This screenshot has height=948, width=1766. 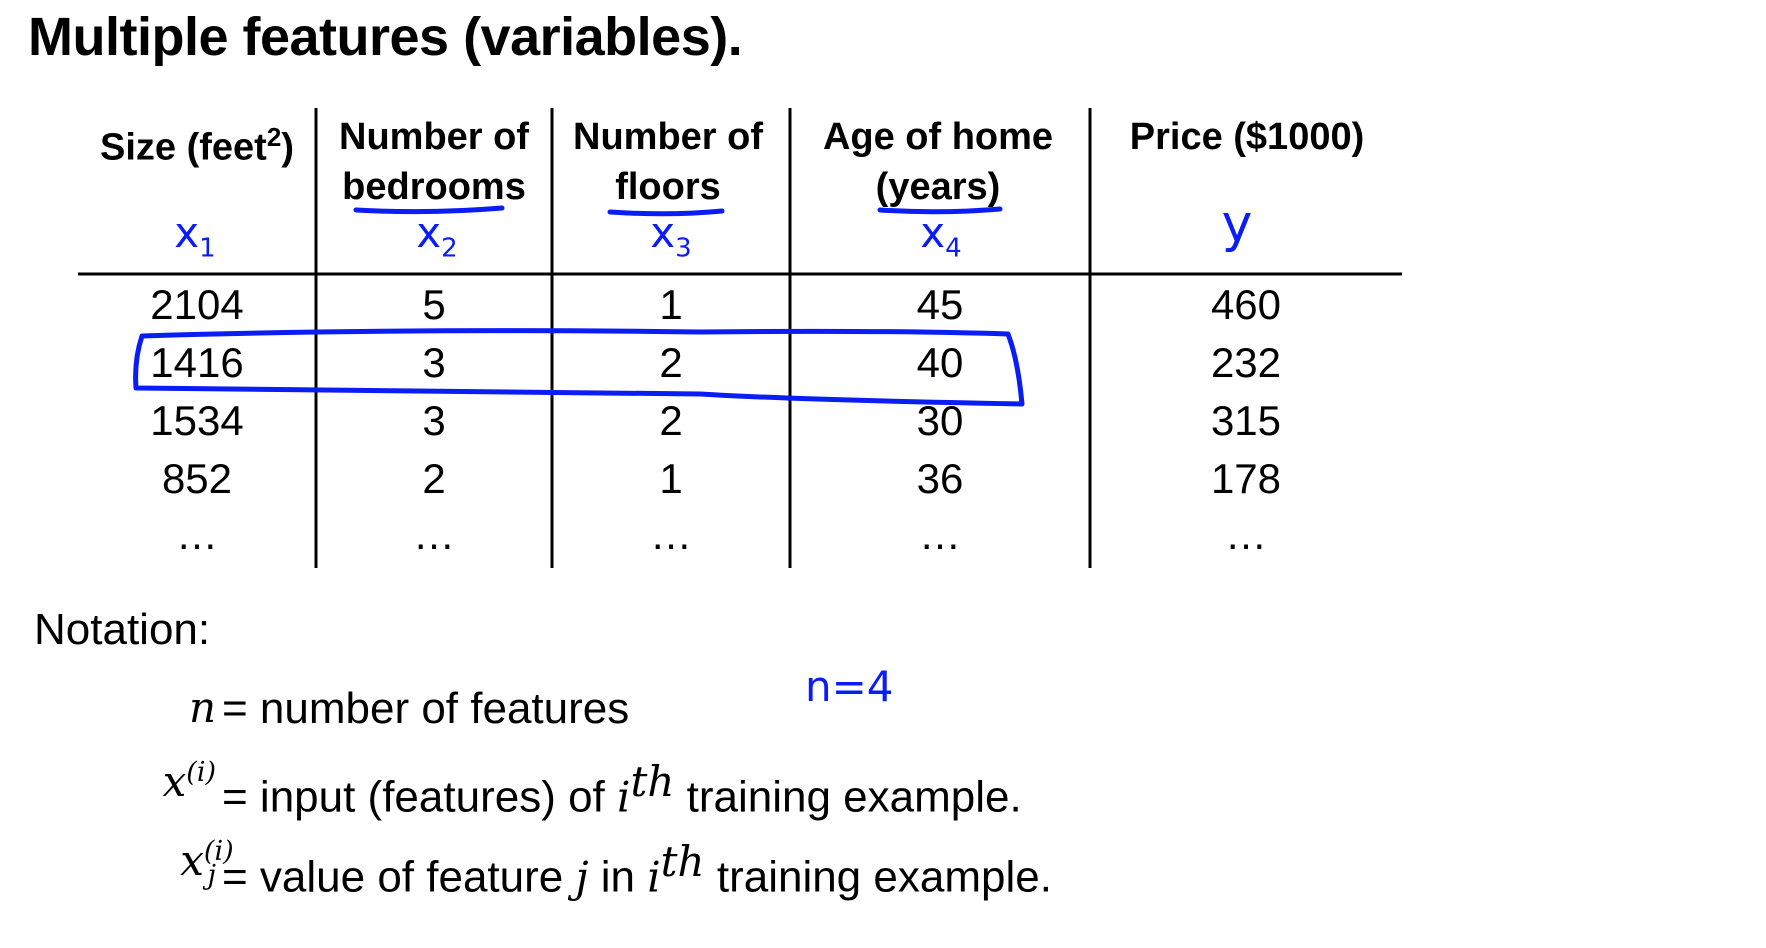 I want to click on highlight-row-box, so click(x=579, y=367).